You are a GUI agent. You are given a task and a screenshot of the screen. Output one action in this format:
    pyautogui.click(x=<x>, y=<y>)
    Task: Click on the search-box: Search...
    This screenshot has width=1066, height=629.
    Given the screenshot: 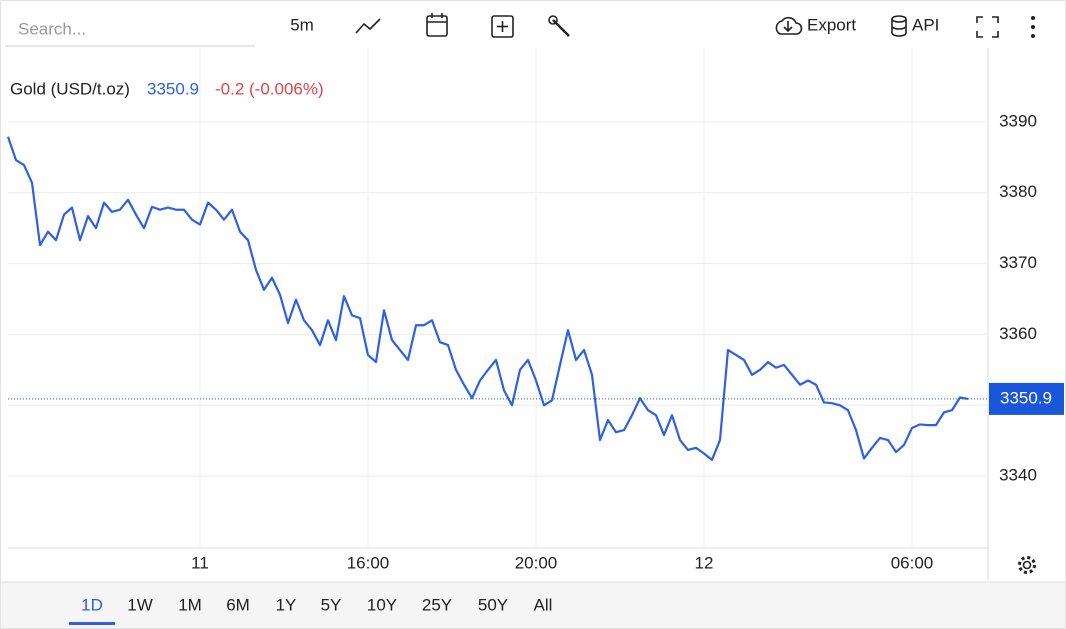 What is the action you would take?
    pyautogui.click(x=52, y=28)
    